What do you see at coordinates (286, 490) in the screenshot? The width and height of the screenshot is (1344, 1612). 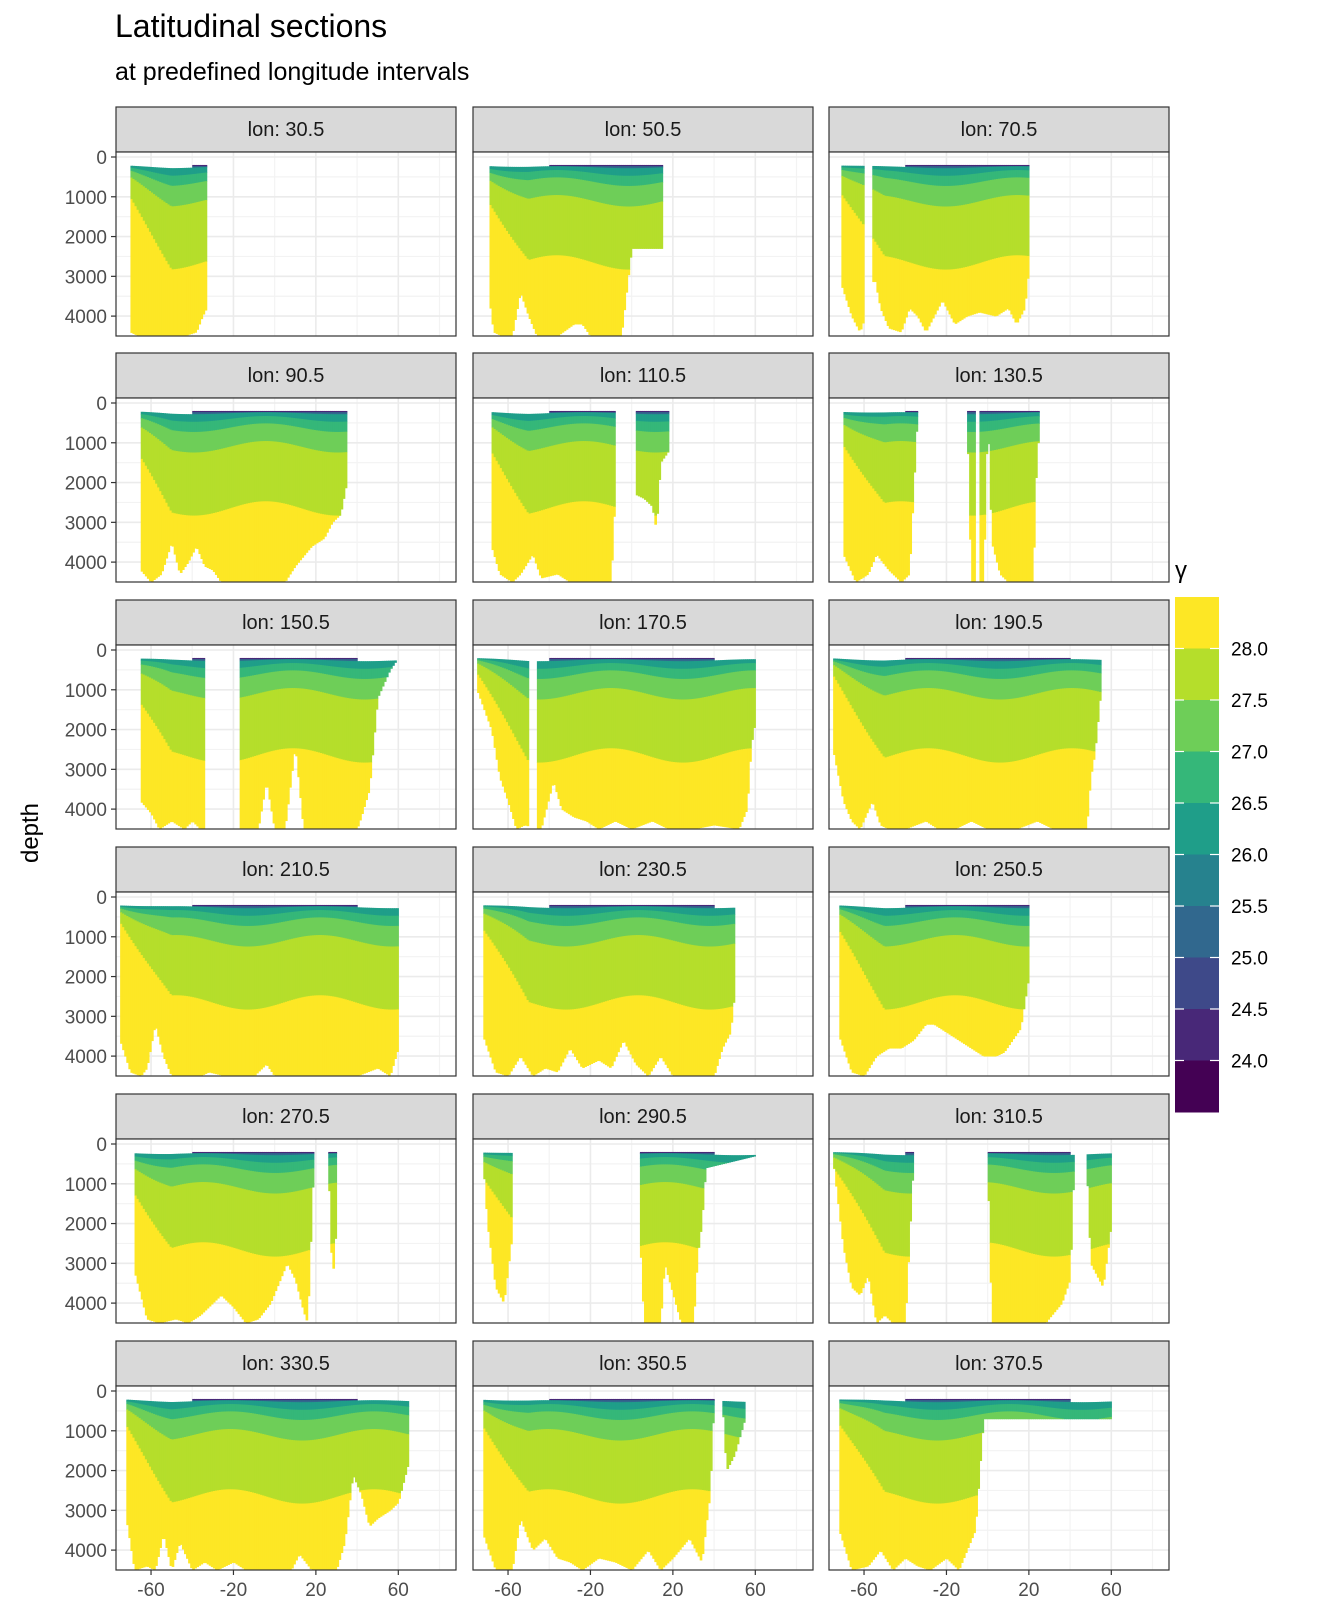 I see `panel-border` at bounding box center [286, 490].